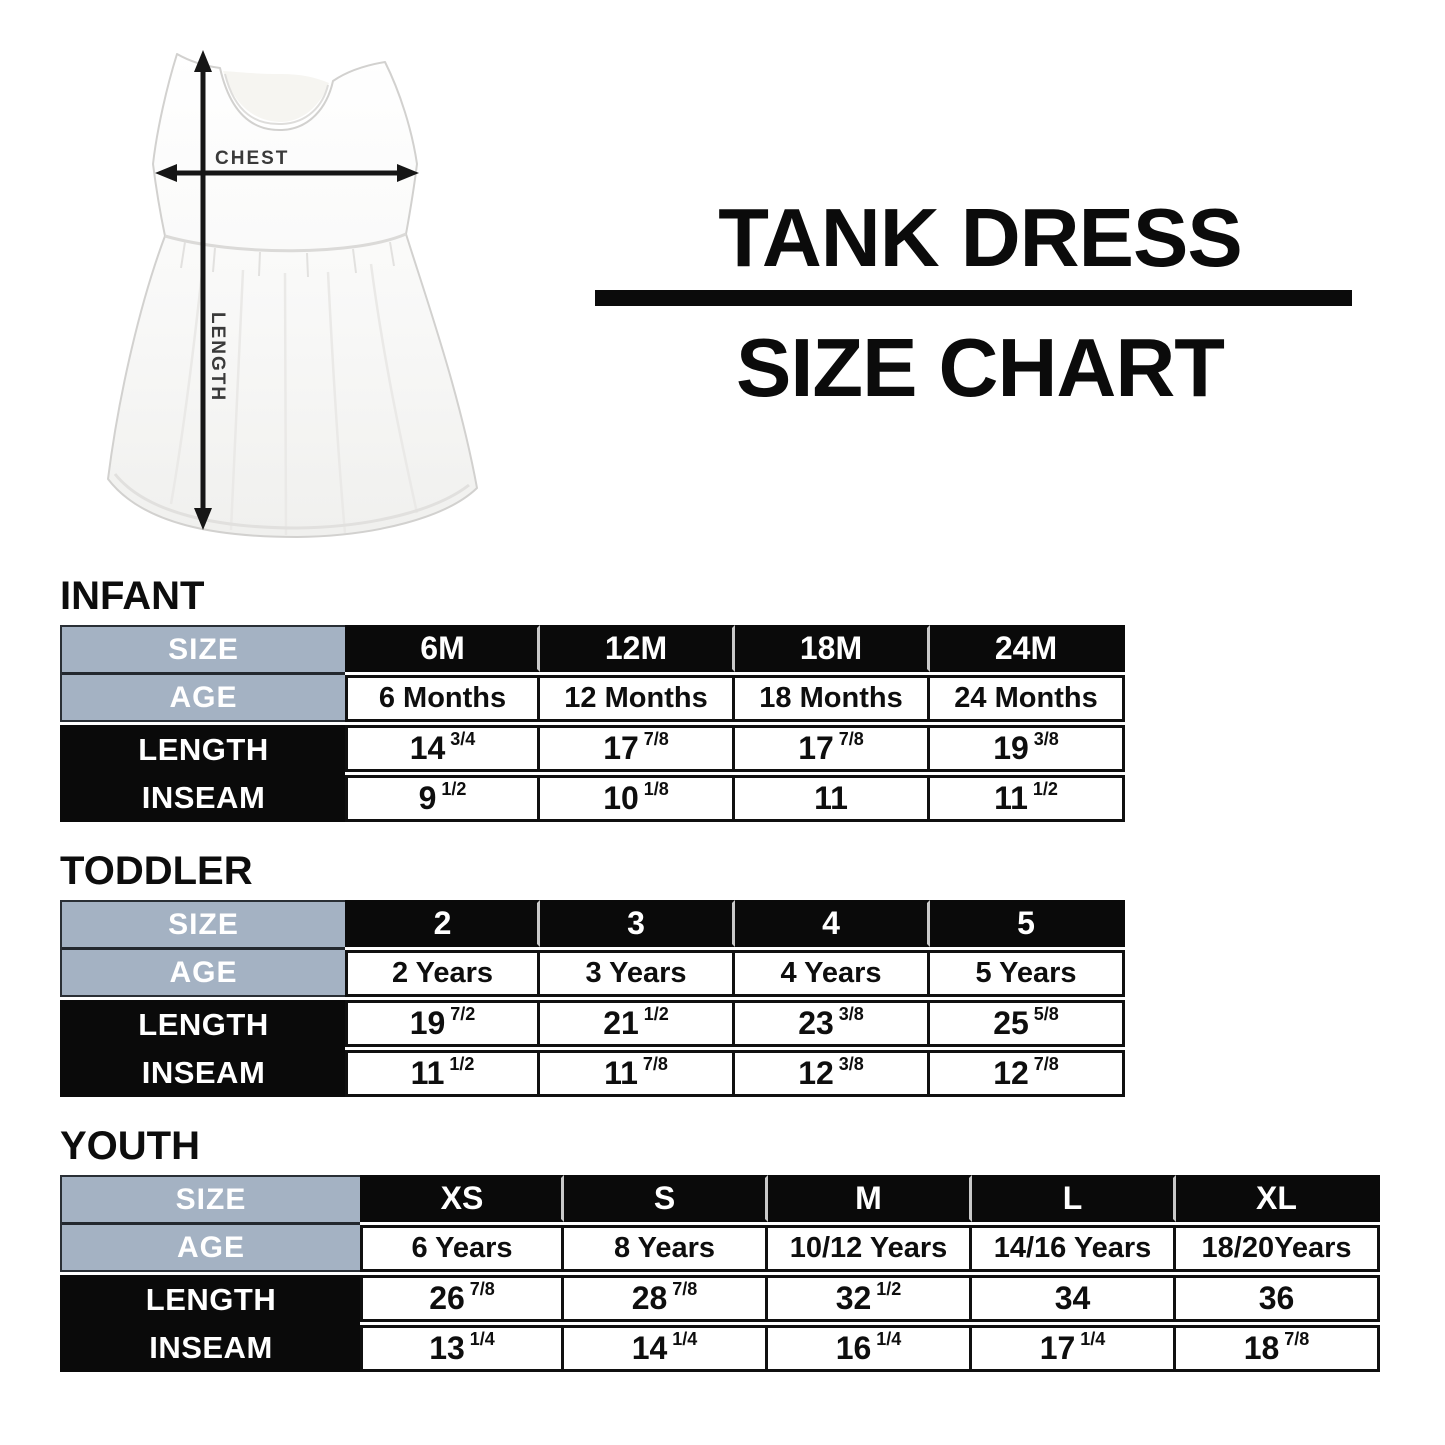 This screenshot has height=1445, width=1445. Describe the element at coordinates (1011, 1023) in the screenshot. I see `length-value-main: 25` at that location.